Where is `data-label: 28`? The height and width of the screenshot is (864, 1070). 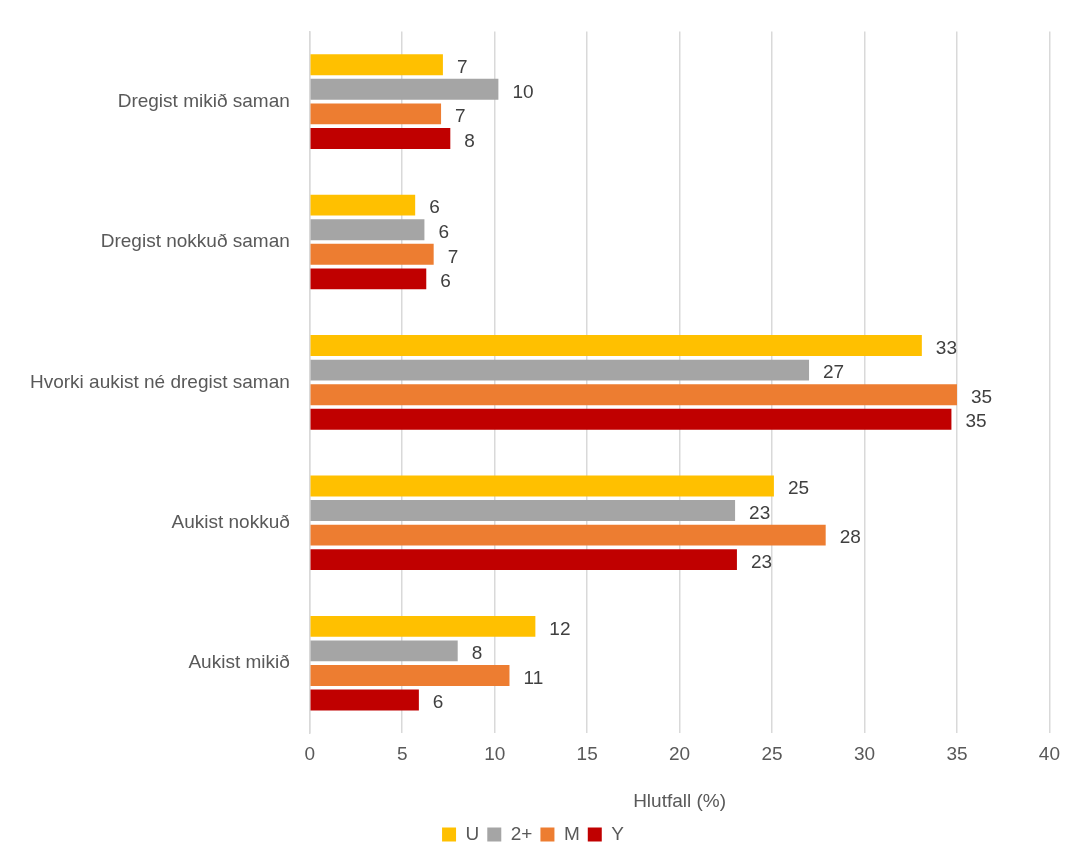
data-label: 28 is located at coordinates (850, 537).